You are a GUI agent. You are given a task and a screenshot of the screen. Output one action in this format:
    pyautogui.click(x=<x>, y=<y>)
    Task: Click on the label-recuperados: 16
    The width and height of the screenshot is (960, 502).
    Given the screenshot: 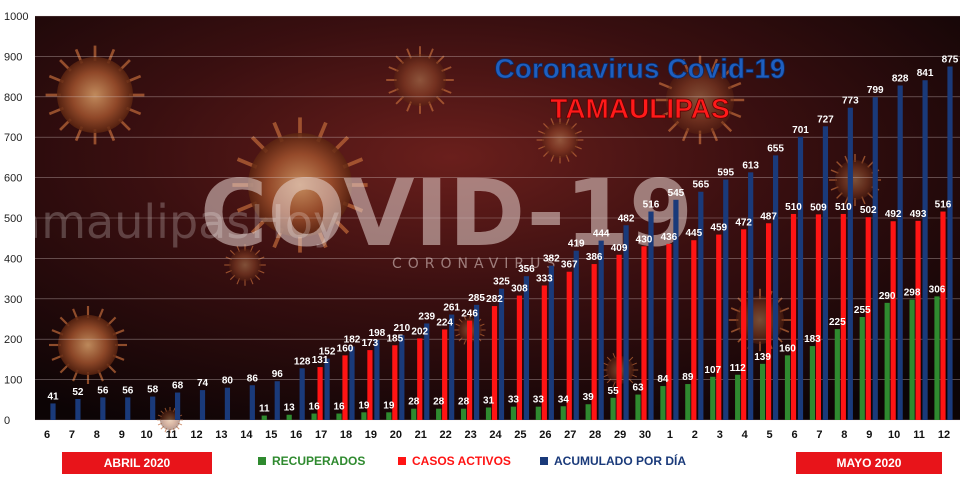 What is the action you would take?
    pyautogui.click(x=315, y=407)
    